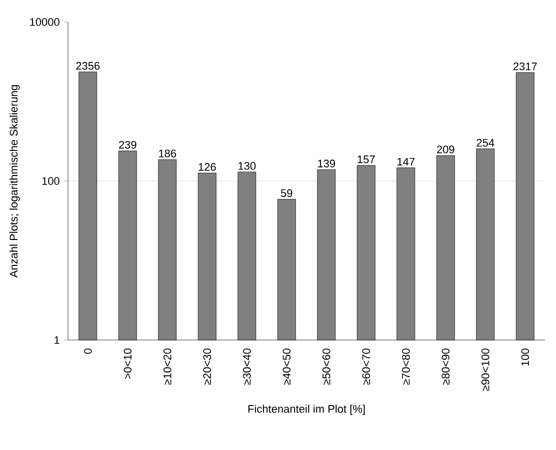  I want to click on x-tick-label: 0, so click(88, 351).